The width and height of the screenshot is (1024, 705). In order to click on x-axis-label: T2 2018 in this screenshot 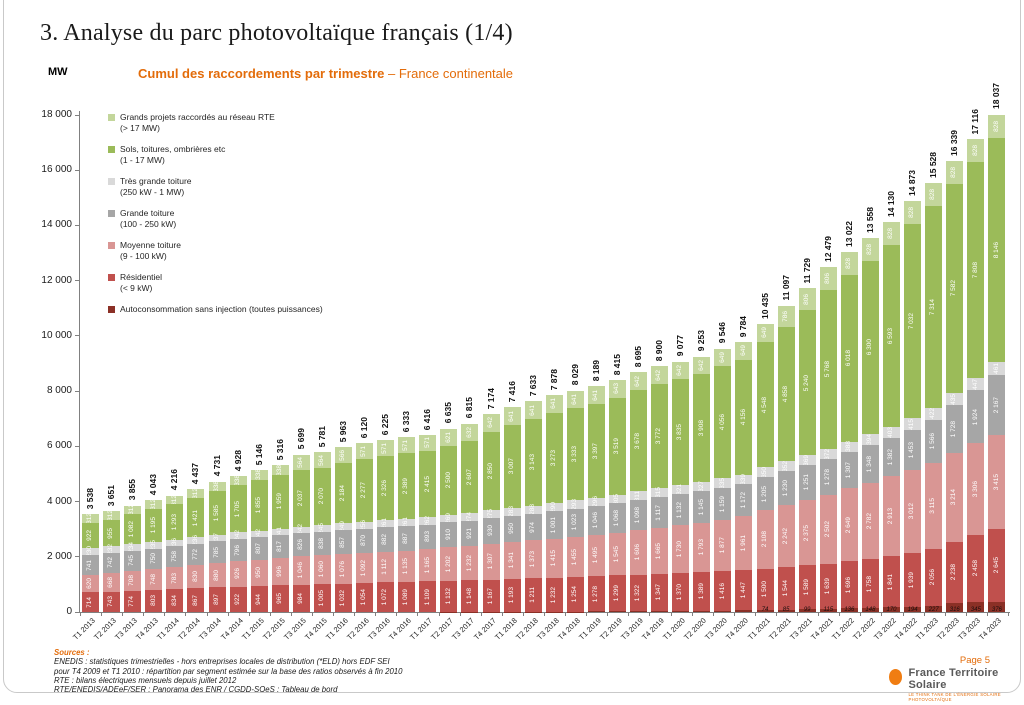, I will do `click(526, 629)`.